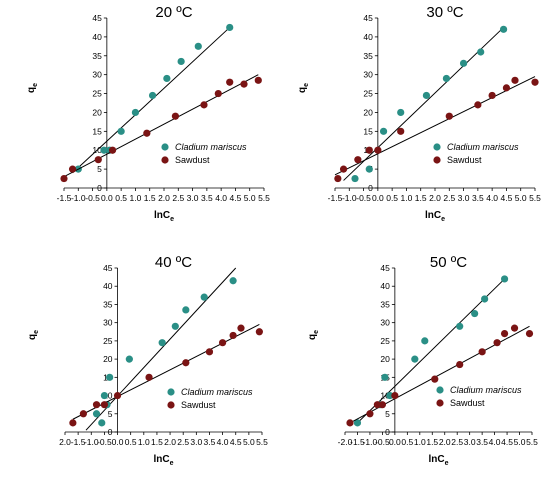  Describe the element at coordinates (420, 442) in the screenshot. I see `x-tick-label: 1.0` at that location.